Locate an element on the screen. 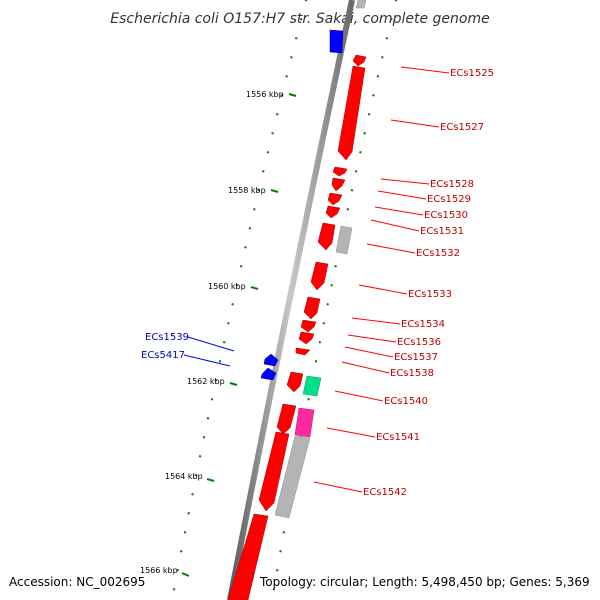 Image resolution: width=600 pixels, height=600 pixels. scale-label: 1556 kbp is located at coordinates (265, 94).